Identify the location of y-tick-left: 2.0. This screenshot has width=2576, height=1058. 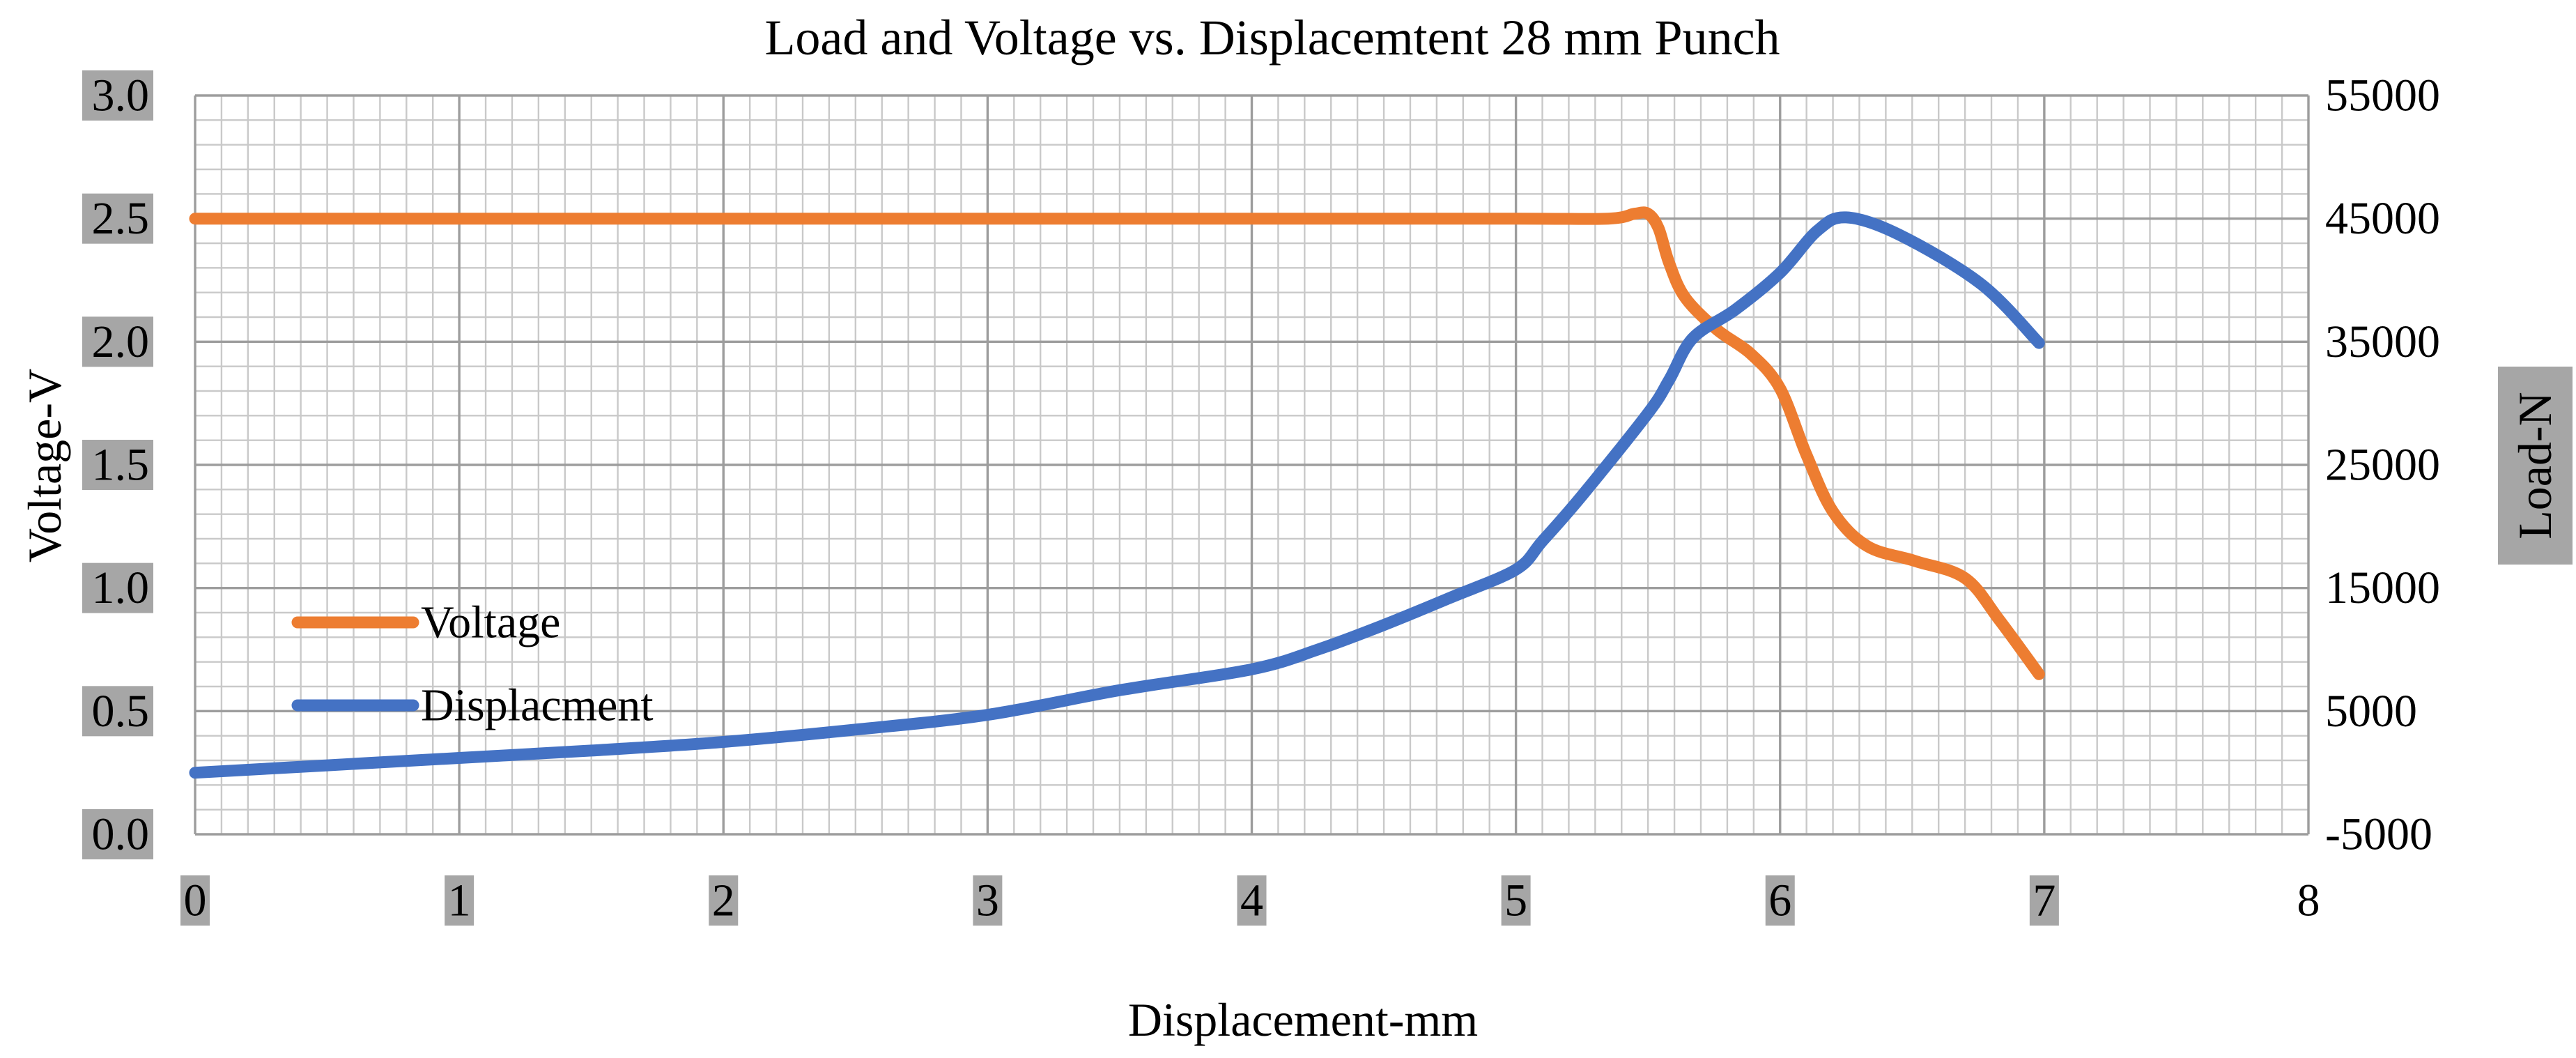
(117, 341).